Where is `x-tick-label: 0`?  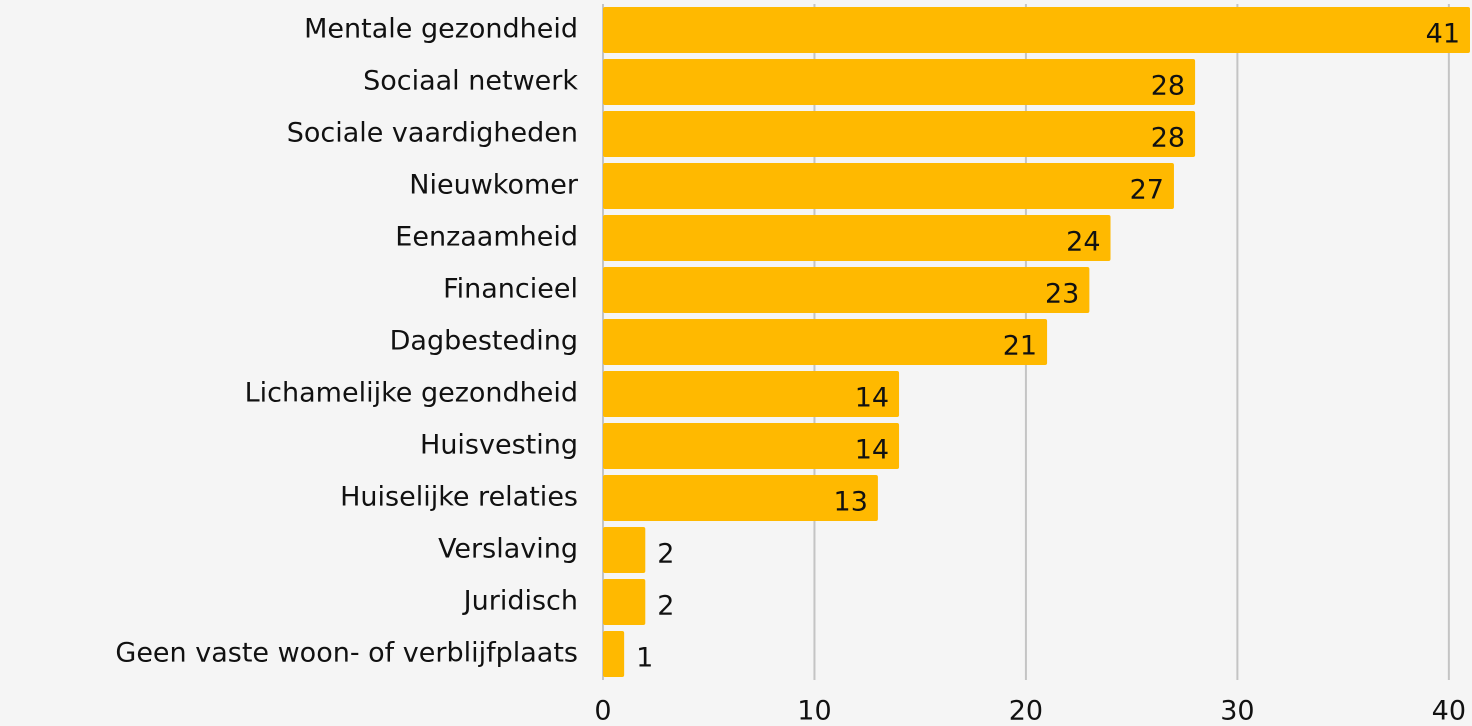 x-tick-label: 0 is located at coordinates (602, 711).